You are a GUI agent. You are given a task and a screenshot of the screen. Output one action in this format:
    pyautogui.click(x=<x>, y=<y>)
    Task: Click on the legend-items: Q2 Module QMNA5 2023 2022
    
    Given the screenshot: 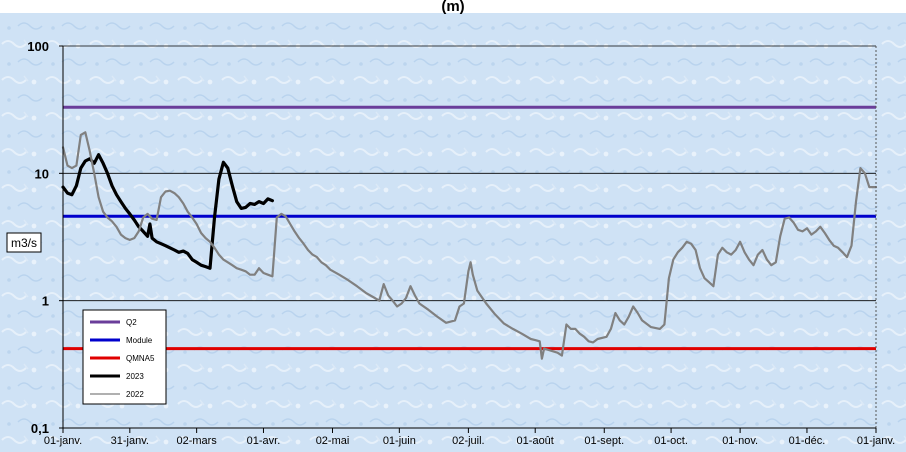 What is the action you would take?
    pyautogui.click(x=122, y=358)
    